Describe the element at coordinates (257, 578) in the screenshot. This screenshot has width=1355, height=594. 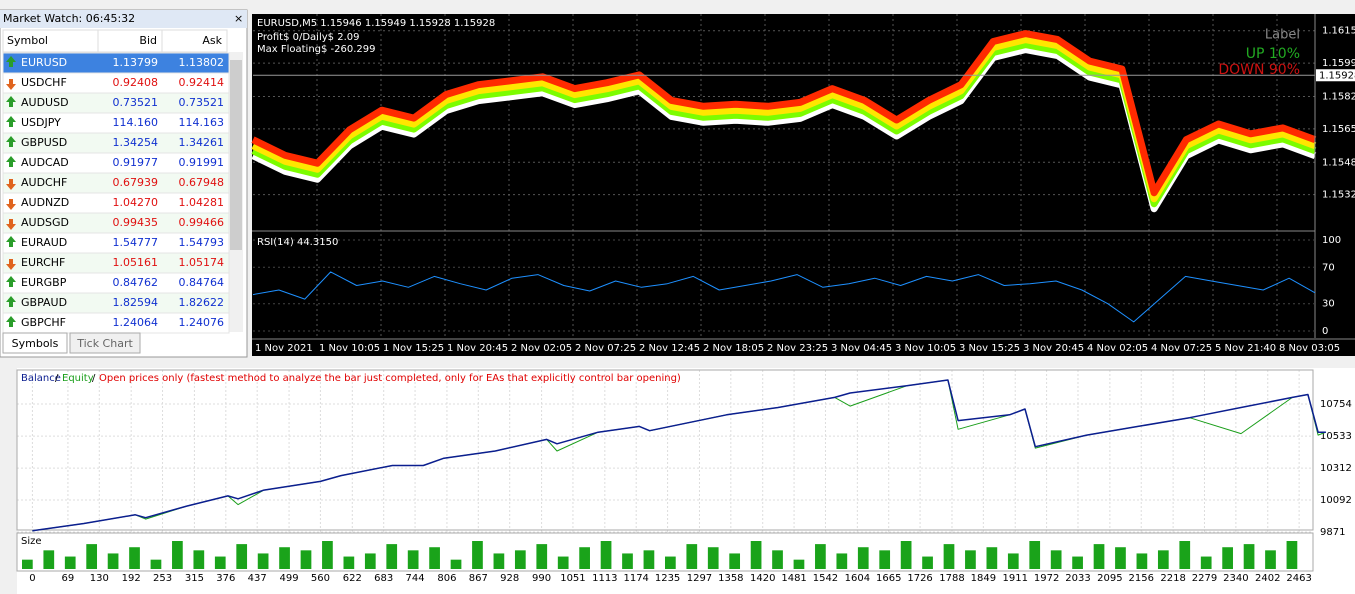
I see `x-tick-label: 437` at that location.